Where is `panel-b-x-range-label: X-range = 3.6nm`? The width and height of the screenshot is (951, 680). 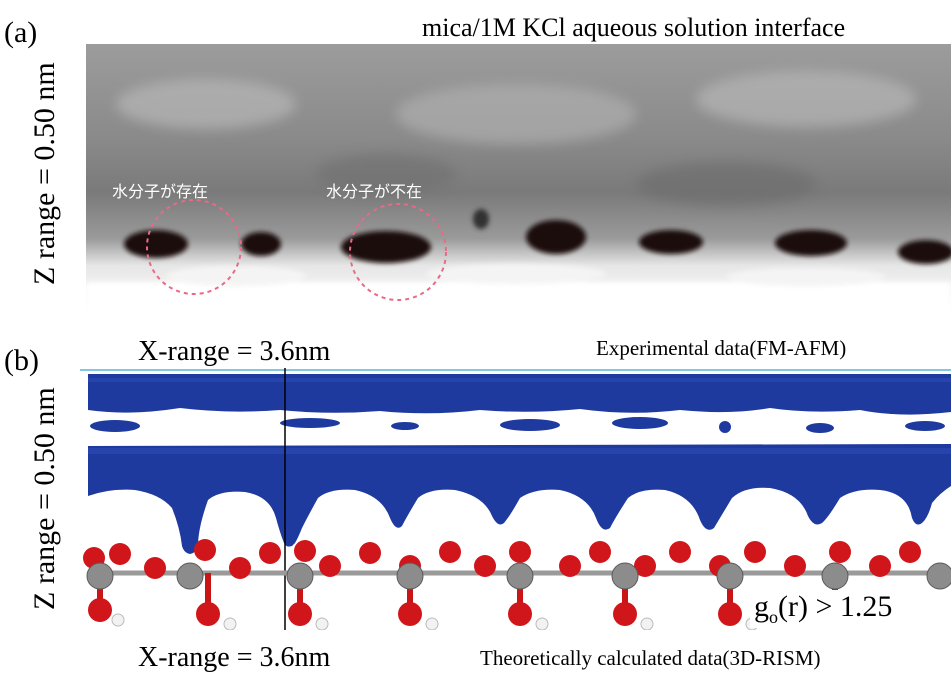
panel-b-x-range-label: X-range = 3.6nm is located at coordinates (234, 657).